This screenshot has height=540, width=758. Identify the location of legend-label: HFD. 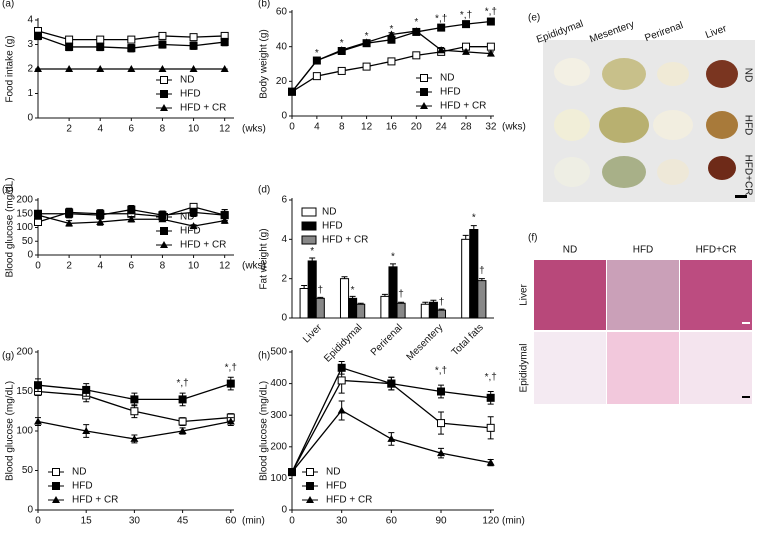
(450, 92).